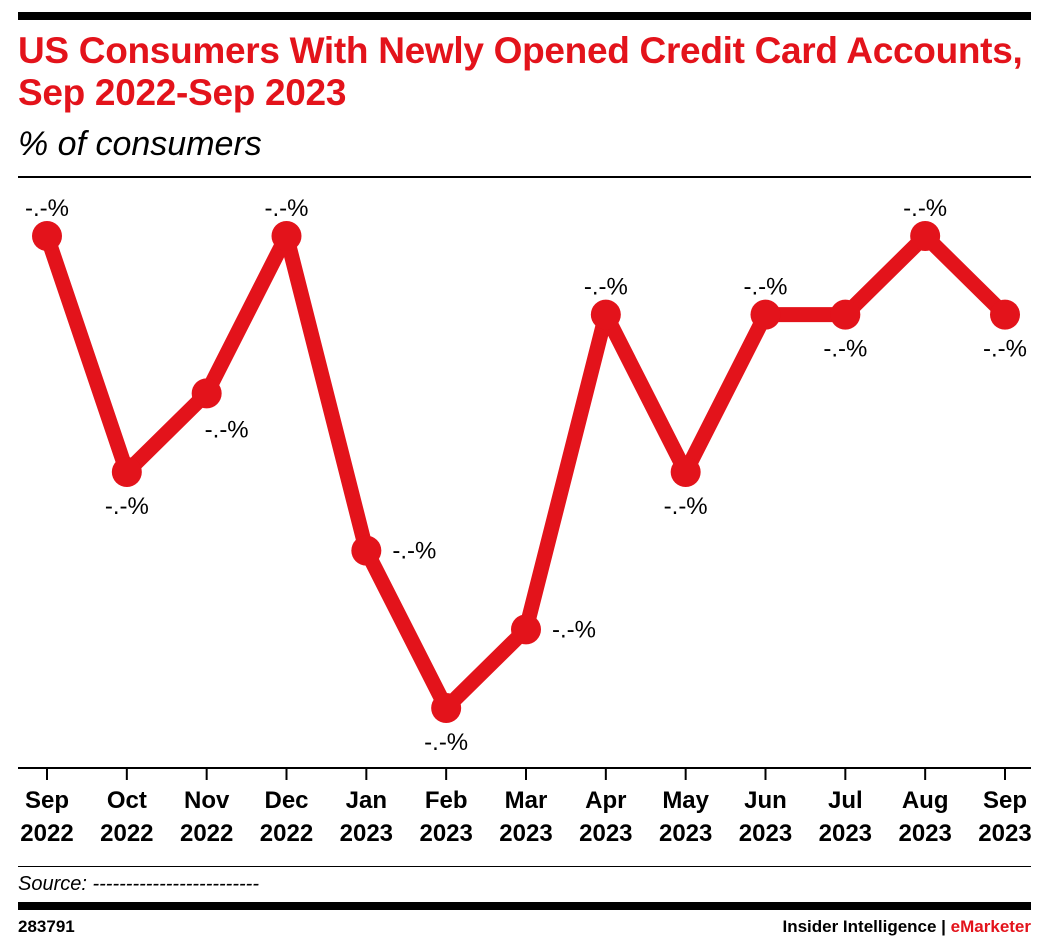 This screenshot has height=952, width=1050. Describe the element at coordinates (526, 800) in the screenshot. I see `x-tick-label: Mar` at that location.